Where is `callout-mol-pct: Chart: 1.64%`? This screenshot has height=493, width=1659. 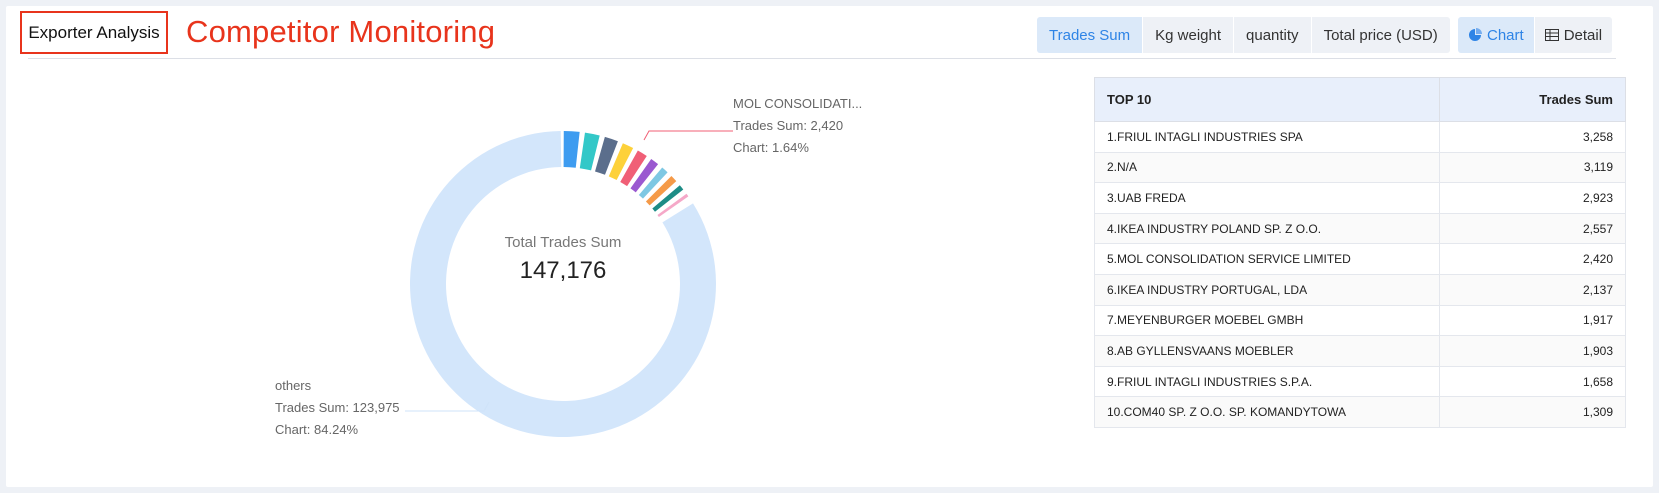 callout-mol-pct: Chart: 1.64% is located at coordinates (771, 147).